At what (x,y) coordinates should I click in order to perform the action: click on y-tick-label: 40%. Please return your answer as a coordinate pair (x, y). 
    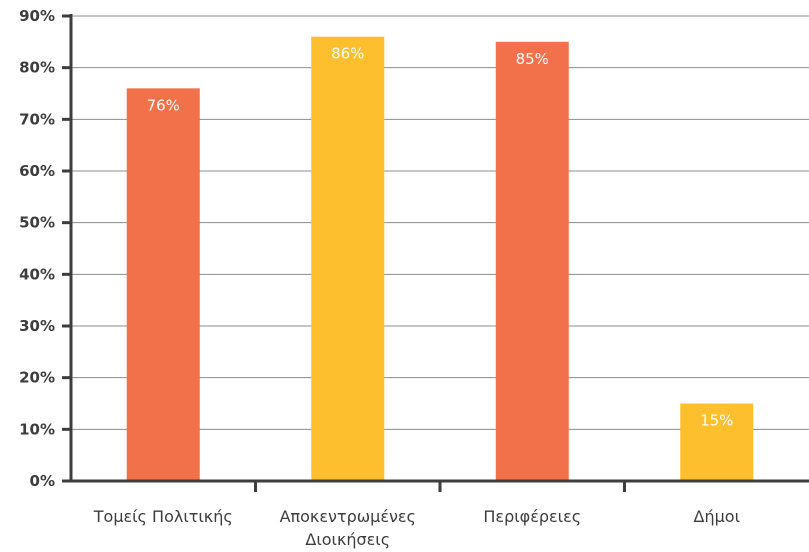
    Looking at the image, I should click on (37, 274).